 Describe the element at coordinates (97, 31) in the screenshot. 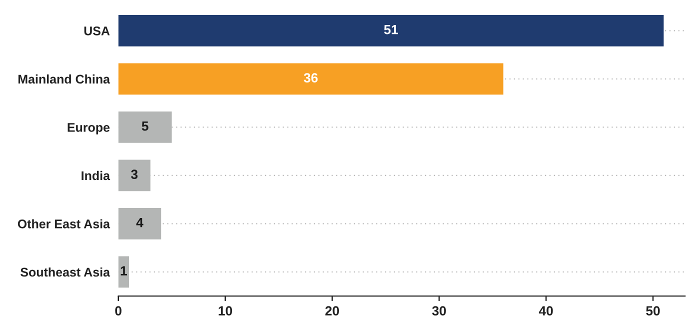

I see `y-tick-label: USA` at that location.